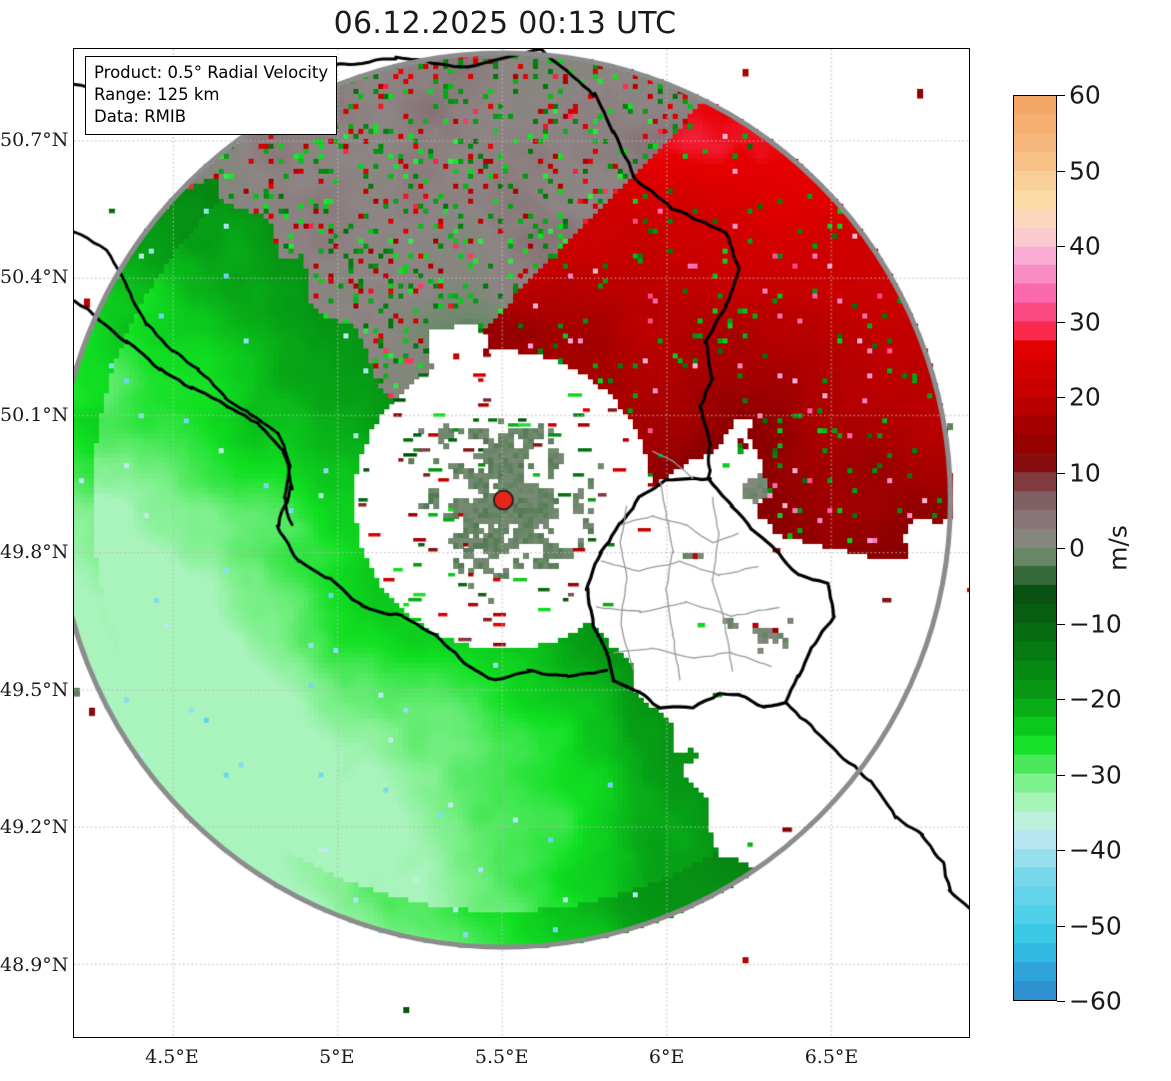  Describe the element at coordinates (1095, 925) in the screenshot. I see `colorbar-tick-label: −50` at that location.